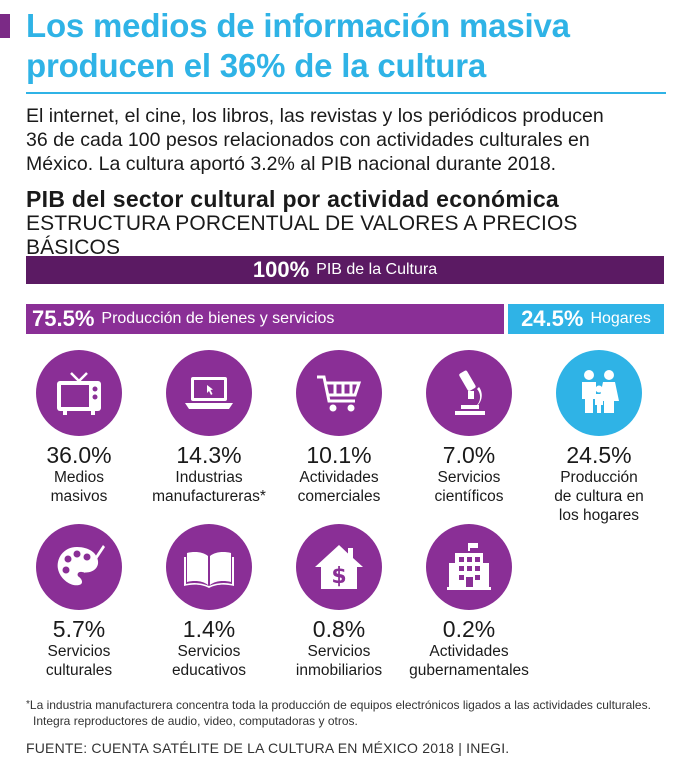  What do you see at coordinates (281, 269) in the screenshot?
I see `total-value: 100%` at bounding box center [281, 269].